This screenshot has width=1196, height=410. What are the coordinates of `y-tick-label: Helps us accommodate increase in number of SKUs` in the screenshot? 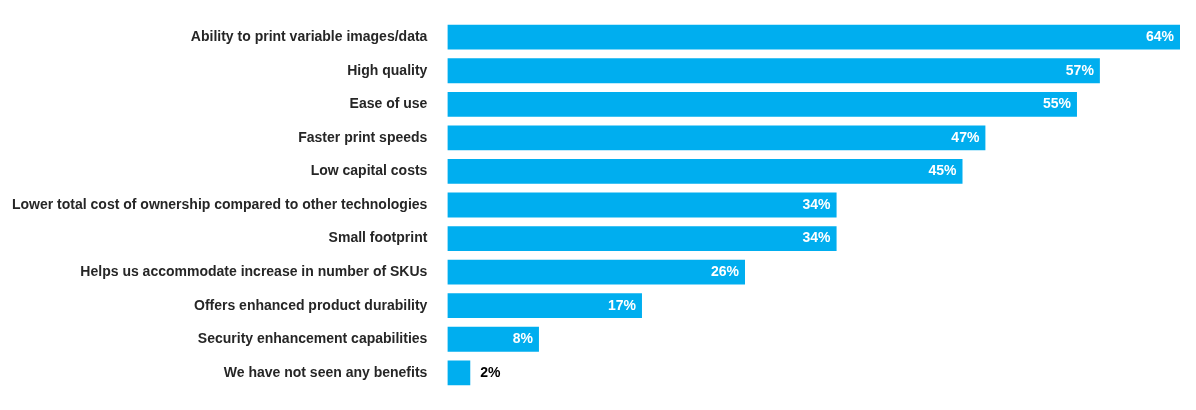 It's located at (254, 270).